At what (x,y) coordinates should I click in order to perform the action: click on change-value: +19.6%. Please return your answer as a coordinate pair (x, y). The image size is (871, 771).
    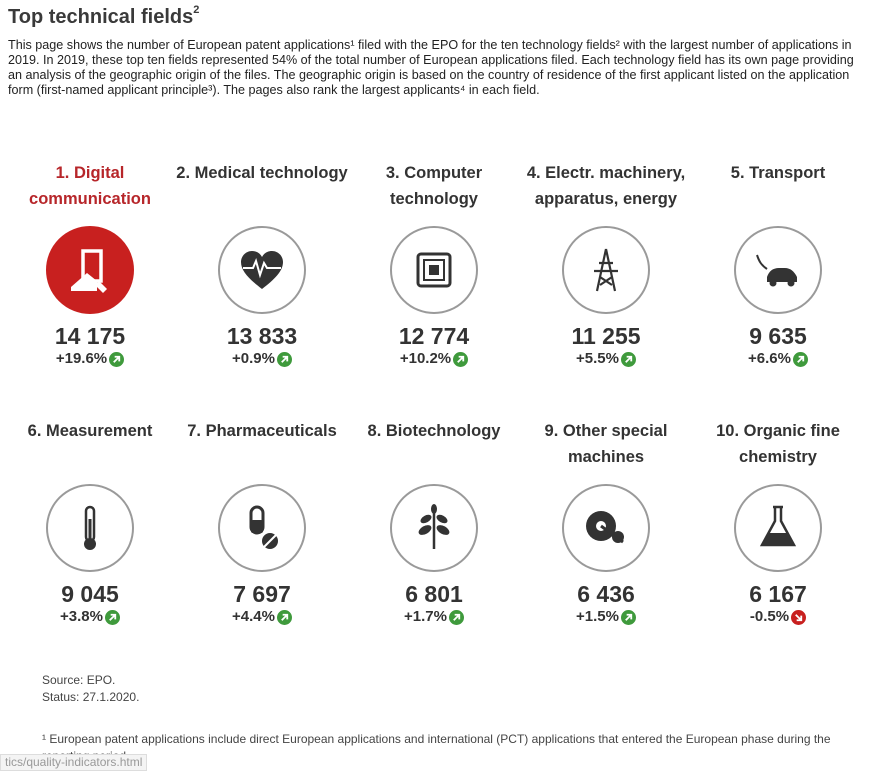
    Looking at the image, I should click on (81, 358).